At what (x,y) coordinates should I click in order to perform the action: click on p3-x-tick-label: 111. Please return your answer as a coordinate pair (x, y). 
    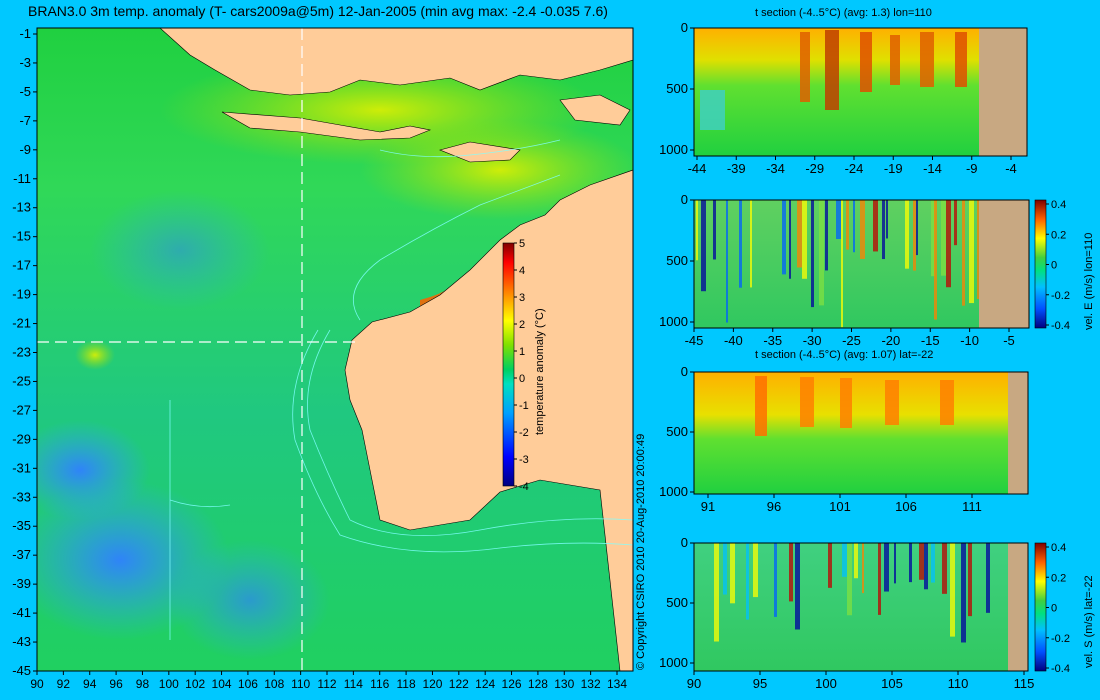
    Looking at the image, I should click on (972, 506).